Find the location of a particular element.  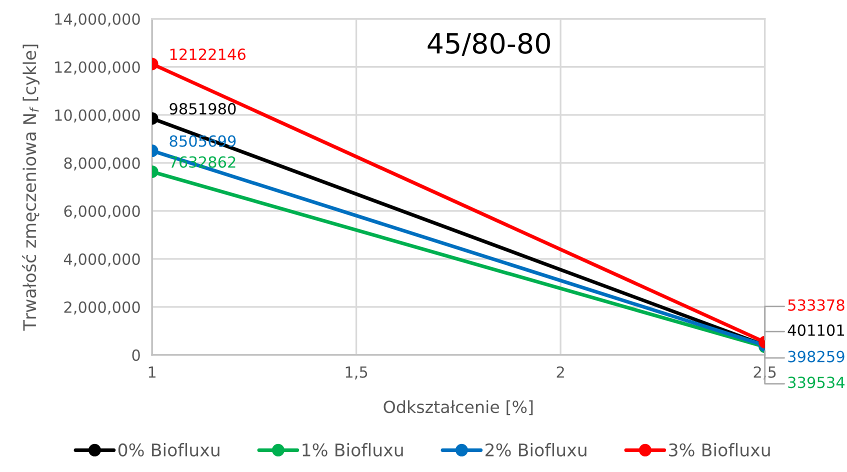

y-tick-label: 8,000,000 is located at coordinates (102, 163).